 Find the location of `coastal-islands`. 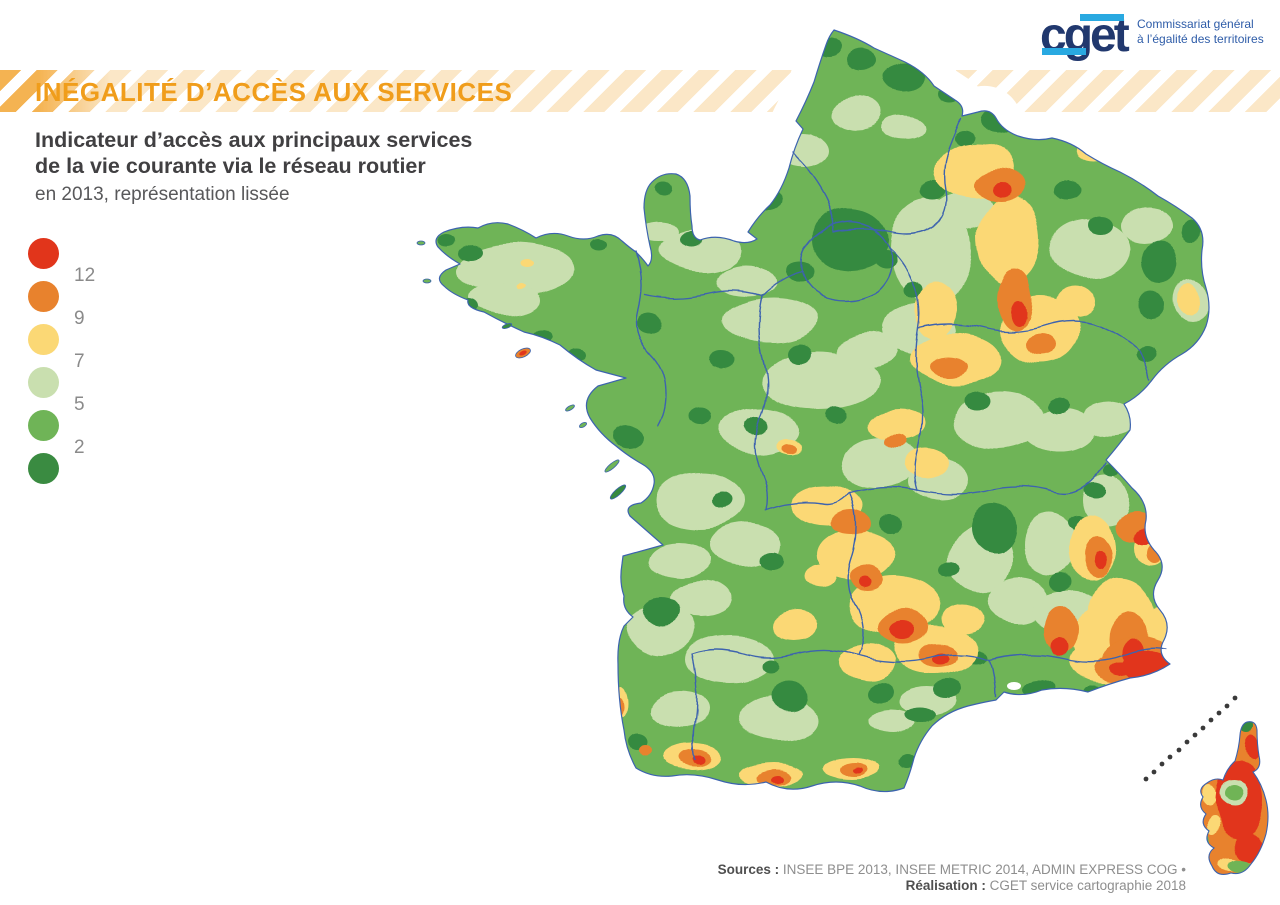

coastal-islands is located at coordinates (521, 370).